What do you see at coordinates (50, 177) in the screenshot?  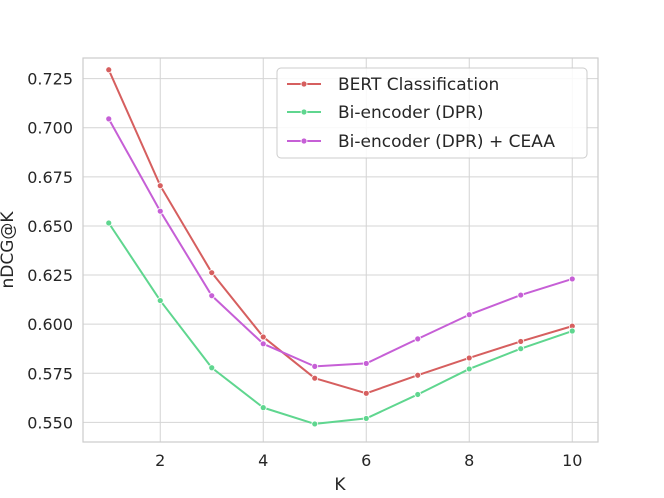 I see `y-tick-label: 0.675` at bounding box center [50, 177].